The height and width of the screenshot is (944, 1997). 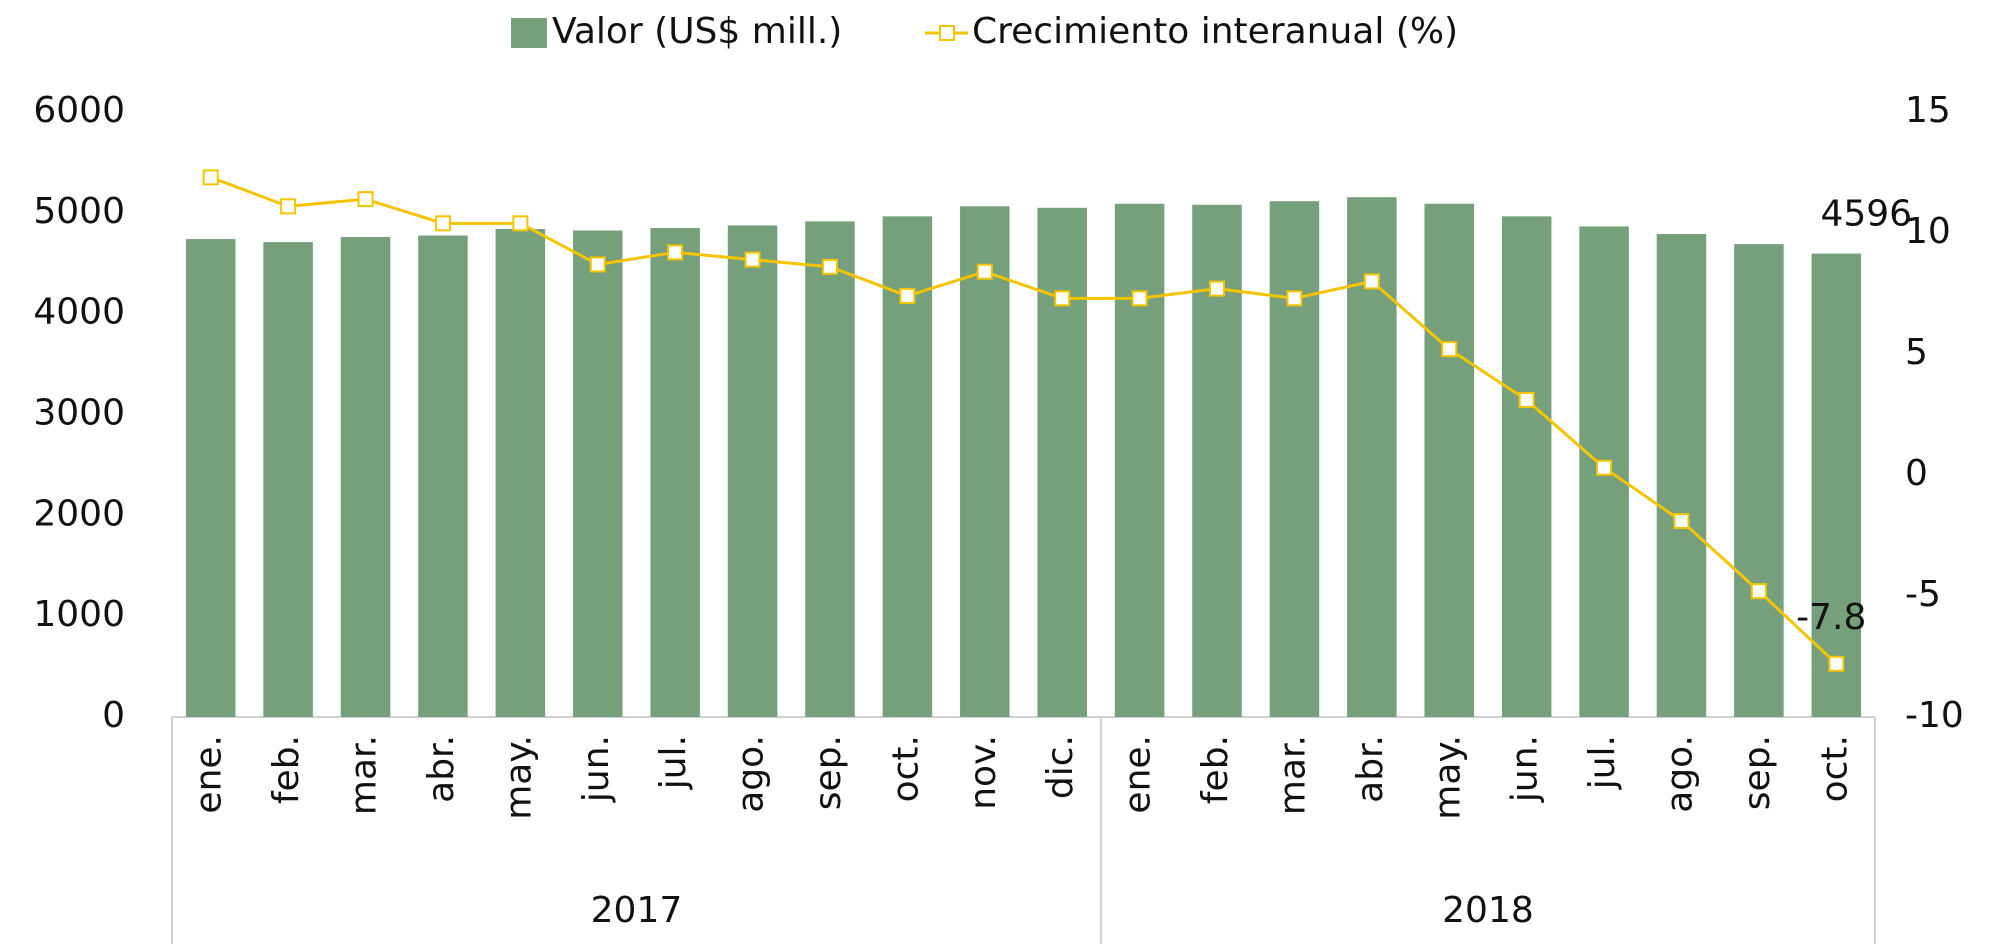 What do you see at coordinates (79, 211) in the screenshot?
I see `y-tick-label: 5000` at bounding box center [79, 211].